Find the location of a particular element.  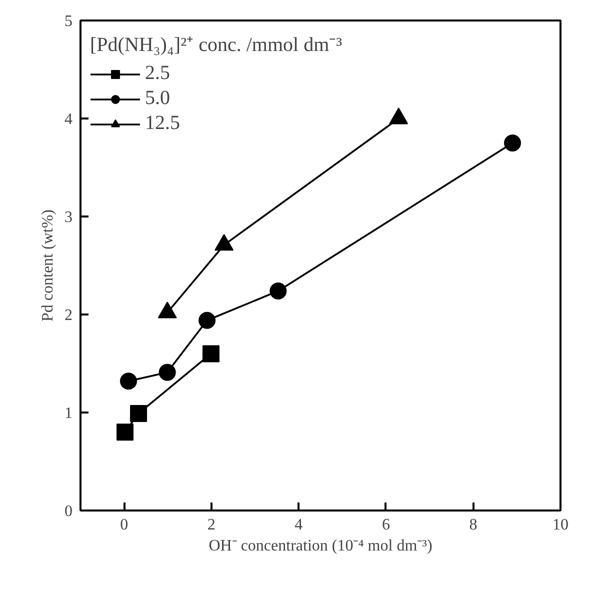

x-tick-label: 8 is located at coordinates (473, 525).